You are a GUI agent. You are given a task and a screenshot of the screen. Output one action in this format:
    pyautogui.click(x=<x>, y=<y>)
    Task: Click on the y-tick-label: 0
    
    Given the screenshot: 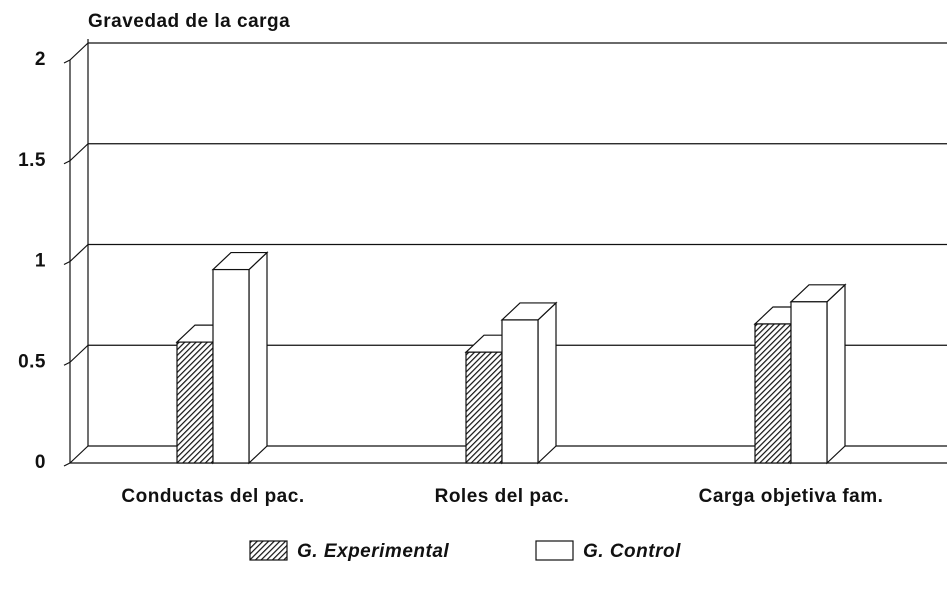 What is the action you would take?
    pyautogui.click(x=40, y=462)
    